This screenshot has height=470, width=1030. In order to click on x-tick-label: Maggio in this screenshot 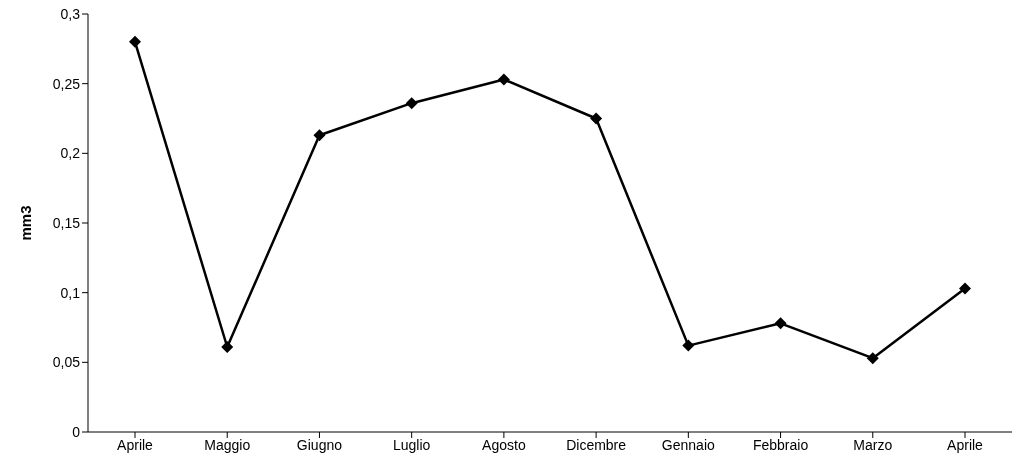, I will do `click(227, 444)`.